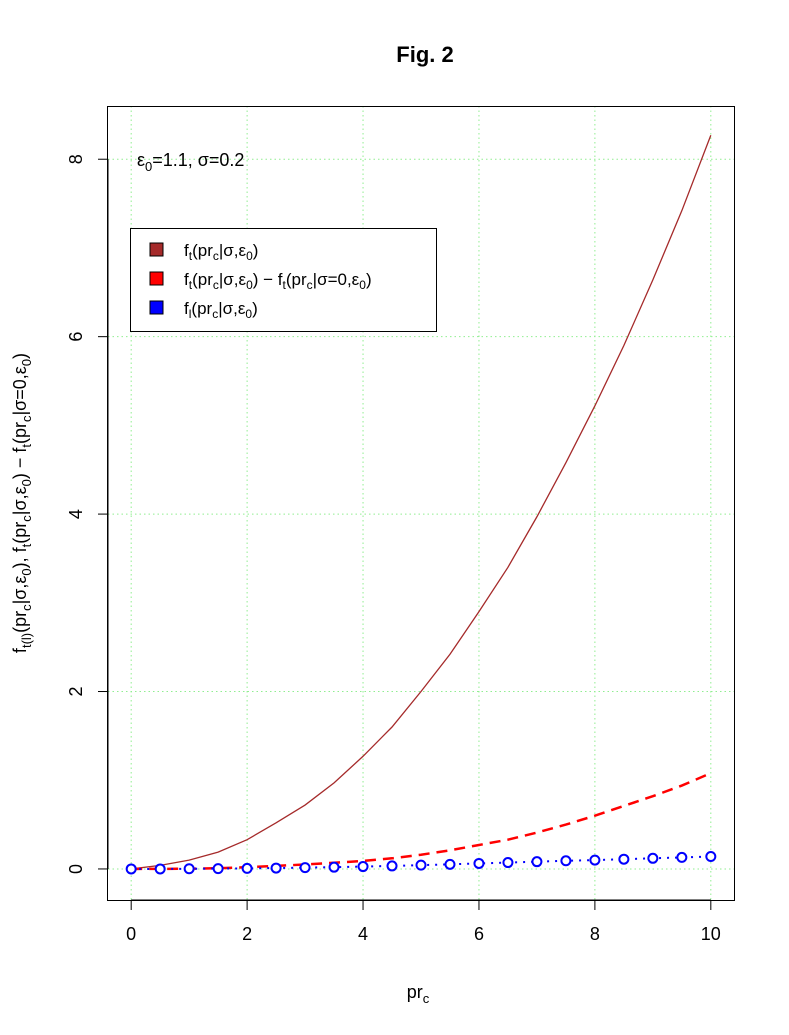 The image size is (789, 1035). I want to click on parameter-annotation: ε0=1.1, σ=0.2, so click(190, 162).